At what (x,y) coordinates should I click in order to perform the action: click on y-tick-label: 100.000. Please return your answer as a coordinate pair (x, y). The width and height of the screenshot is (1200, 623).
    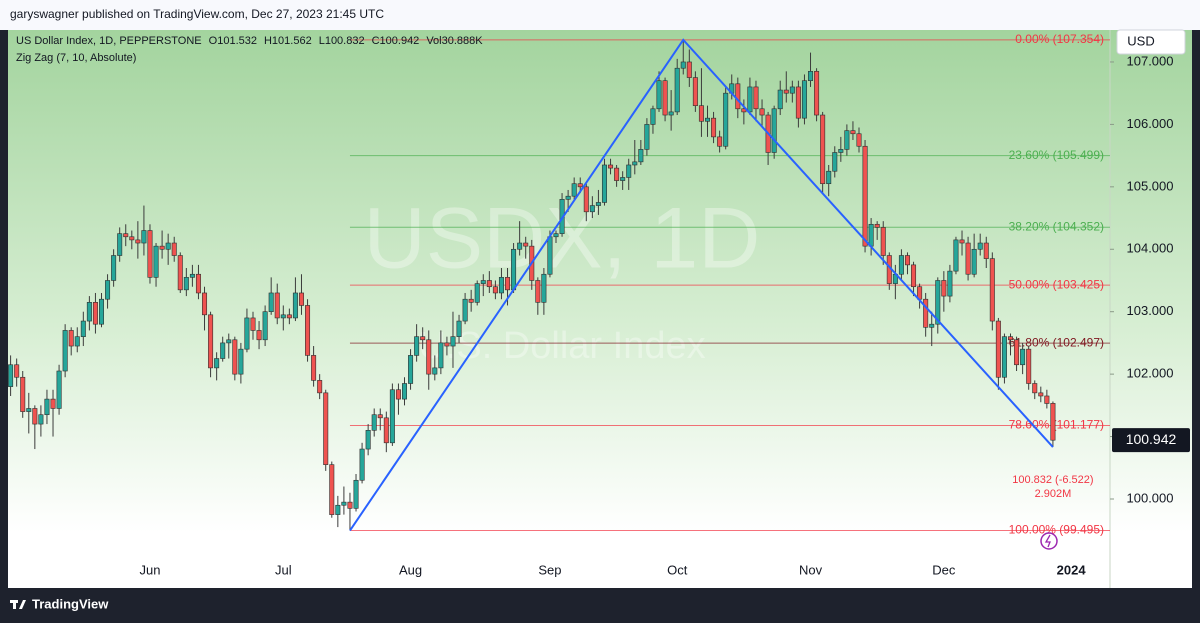
    Looking at the image, I should click on (1150, 497).